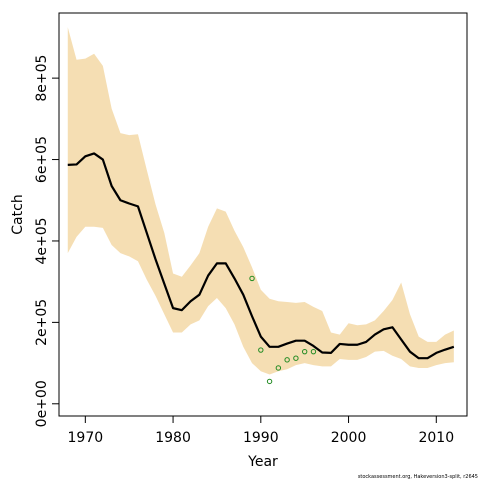 This screenshot has width=480, height=480. Describe the element at coordinates (42, 403) in the screenshot. I see `y-tick-label: 0e+00` at that location.